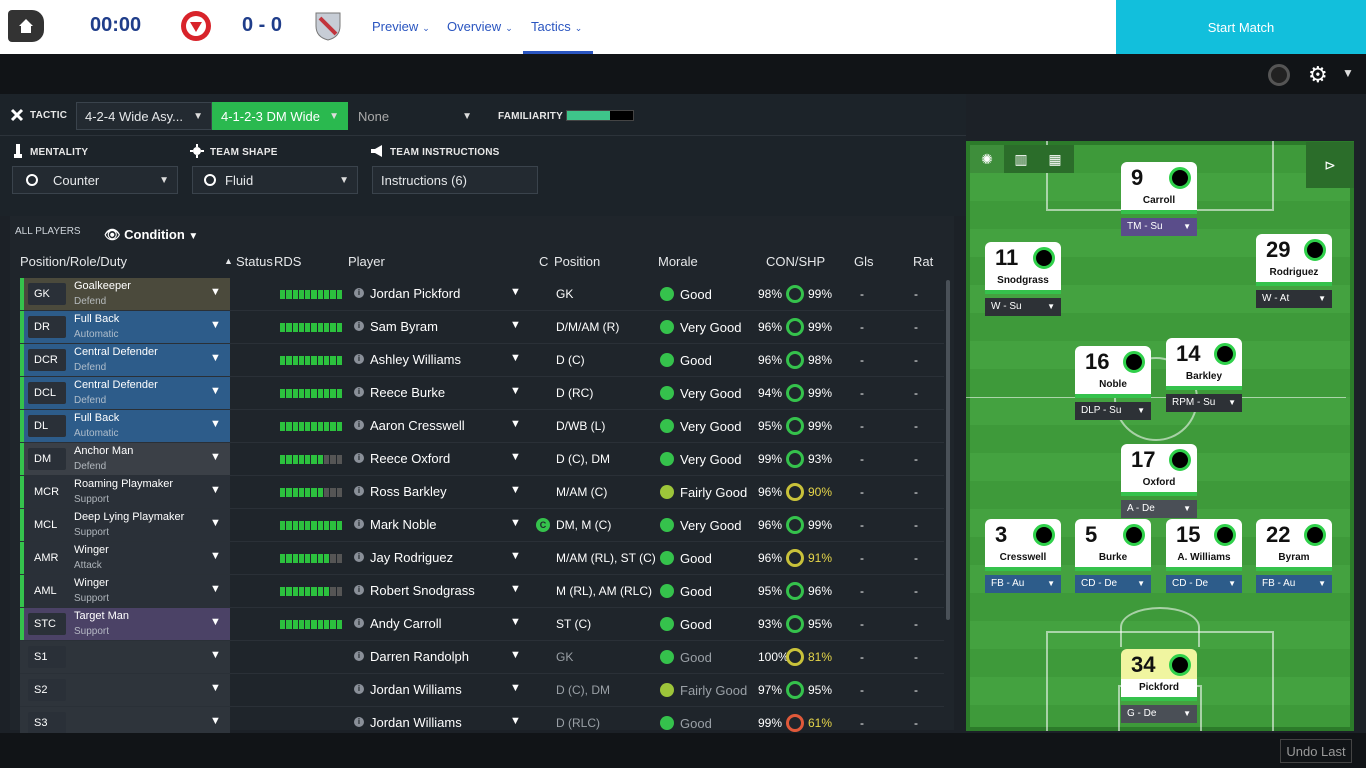 Image resolution: width=1366 pixels, height=768 pixels. What do you see at coordinates (410, 458) in the screenshot?
I see `player-name: Reece Oxford` at bounding box center [410, 458].